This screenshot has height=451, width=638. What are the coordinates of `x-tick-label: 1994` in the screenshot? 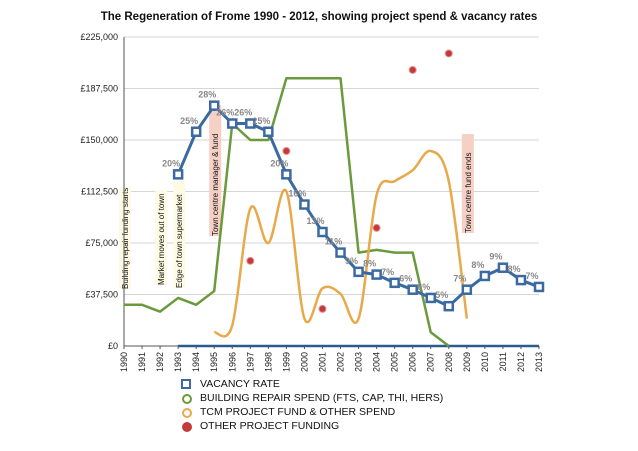 It's located at (196, 362).